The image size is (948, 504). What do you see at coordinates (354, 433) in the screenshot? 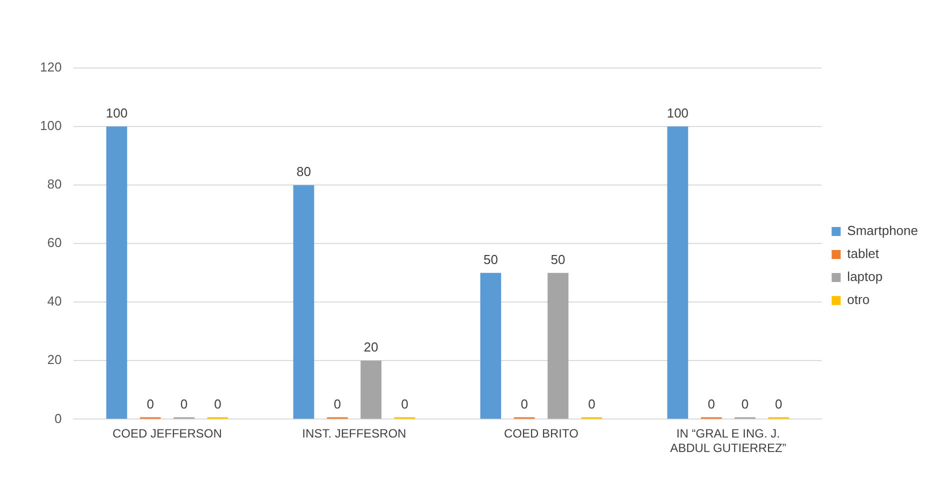
I see `x-tick-label: INST. JEFFESRON` at bounding box center [354, 433].